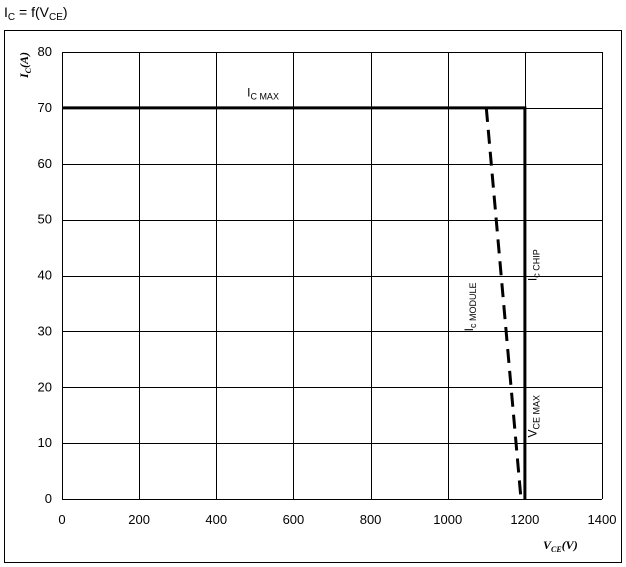 Image resolution: width=626 pixels, height=567 pixels. I want to click on x-tick-label-4: 800, so click(371, 519).